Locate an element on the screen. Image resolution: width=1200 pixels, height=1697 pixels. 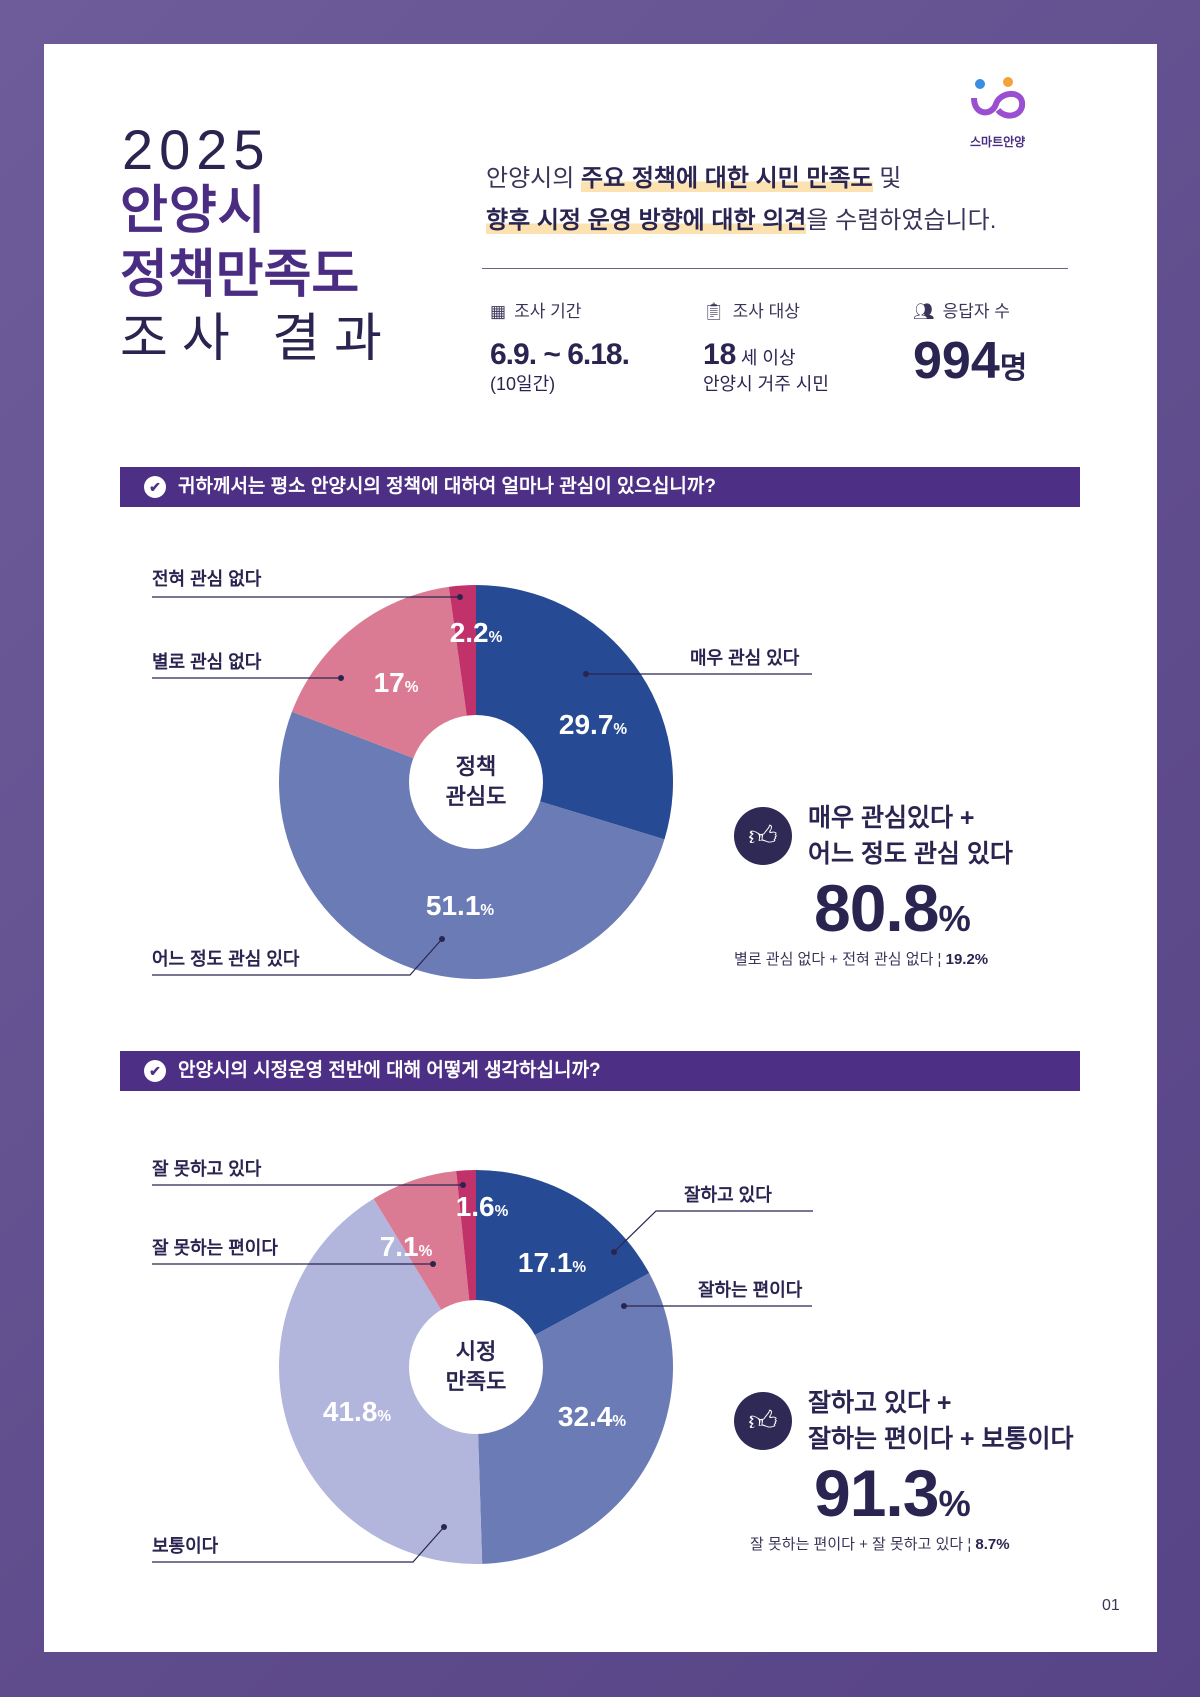
pie-1-hole is located at coordinates (476, 782).